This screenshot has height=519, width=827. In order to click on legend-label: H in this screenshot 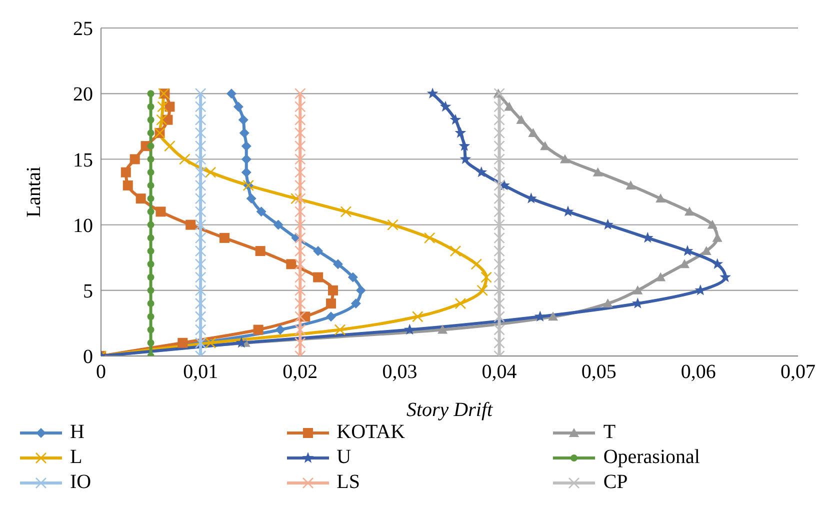, I will do `click(77, 432)`.